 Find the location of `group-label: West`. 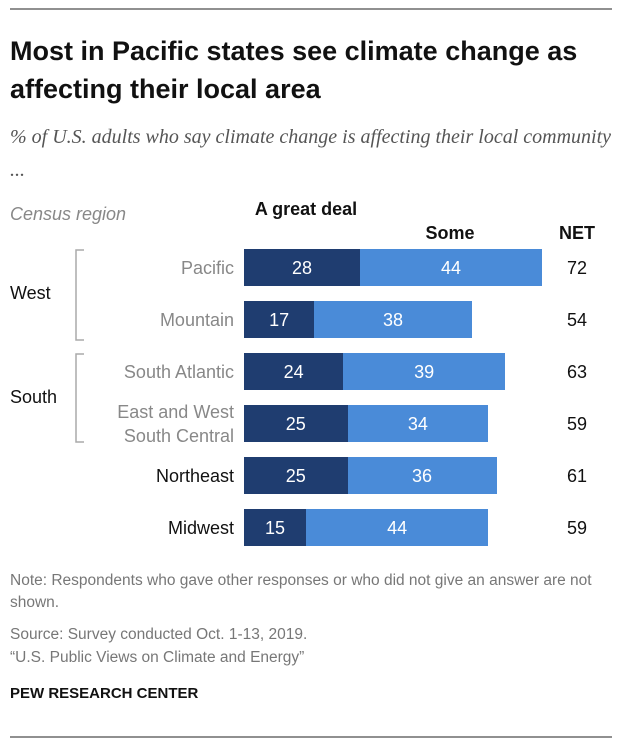

group-label: West is located at coordinates (30, 292).